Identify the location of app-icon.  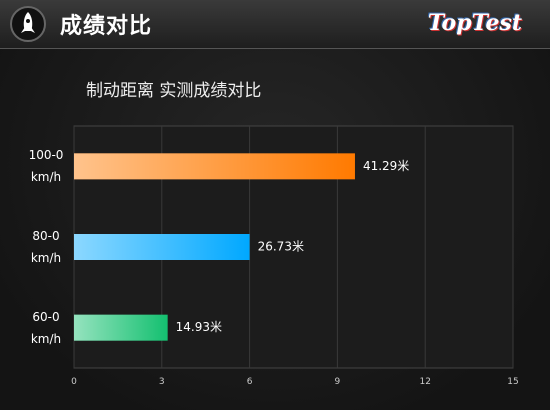
(28, 24).